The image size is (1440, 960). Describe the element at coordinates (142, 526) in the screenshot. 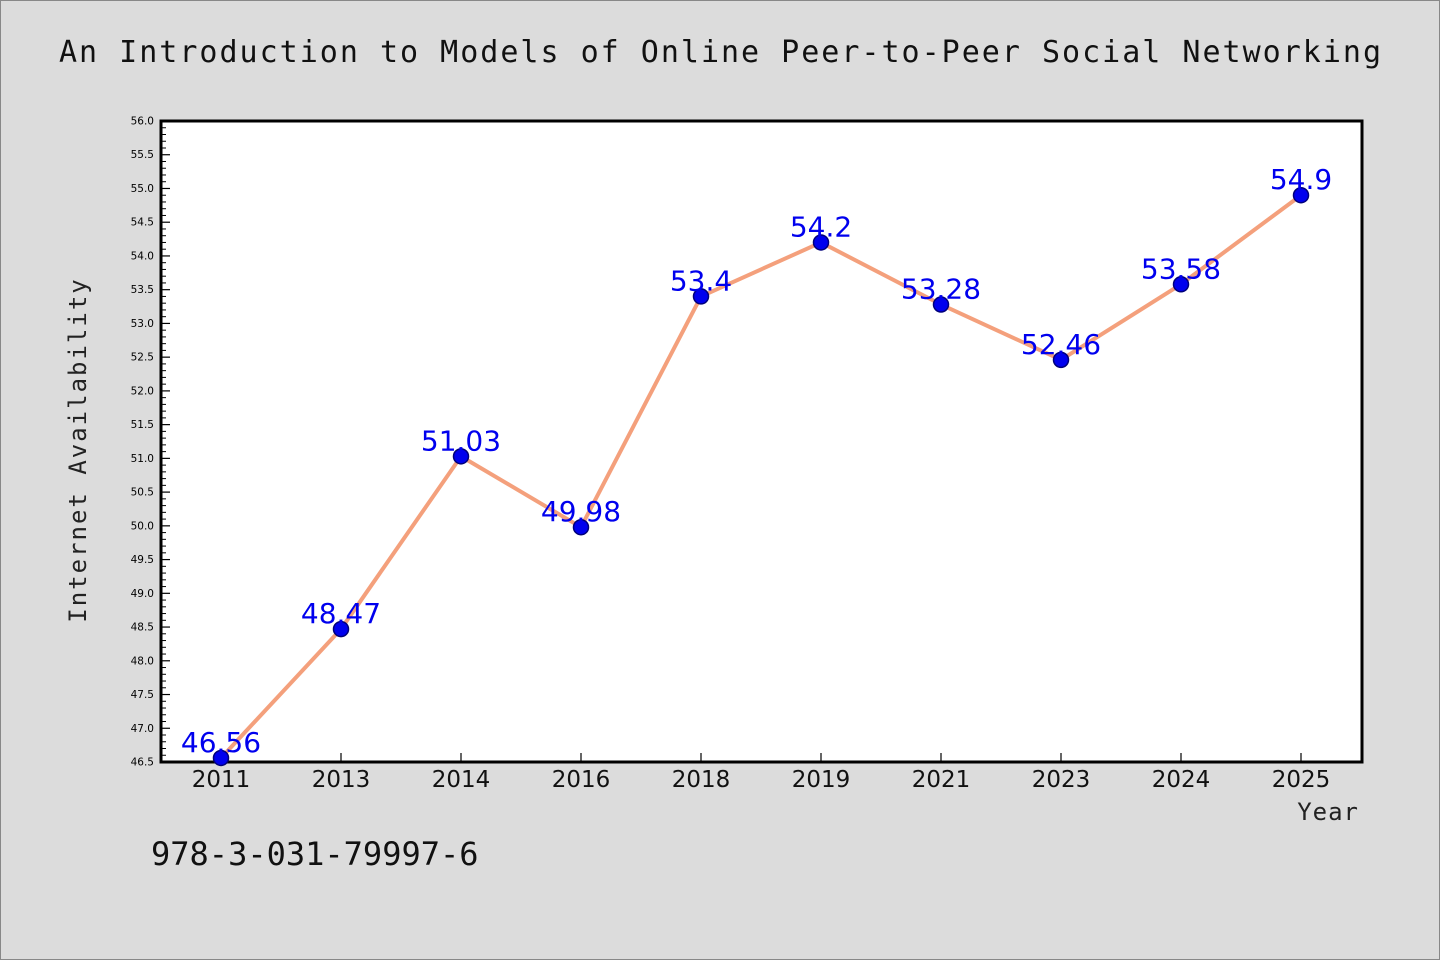

I see `y-tick-label: 50.0` at that location.